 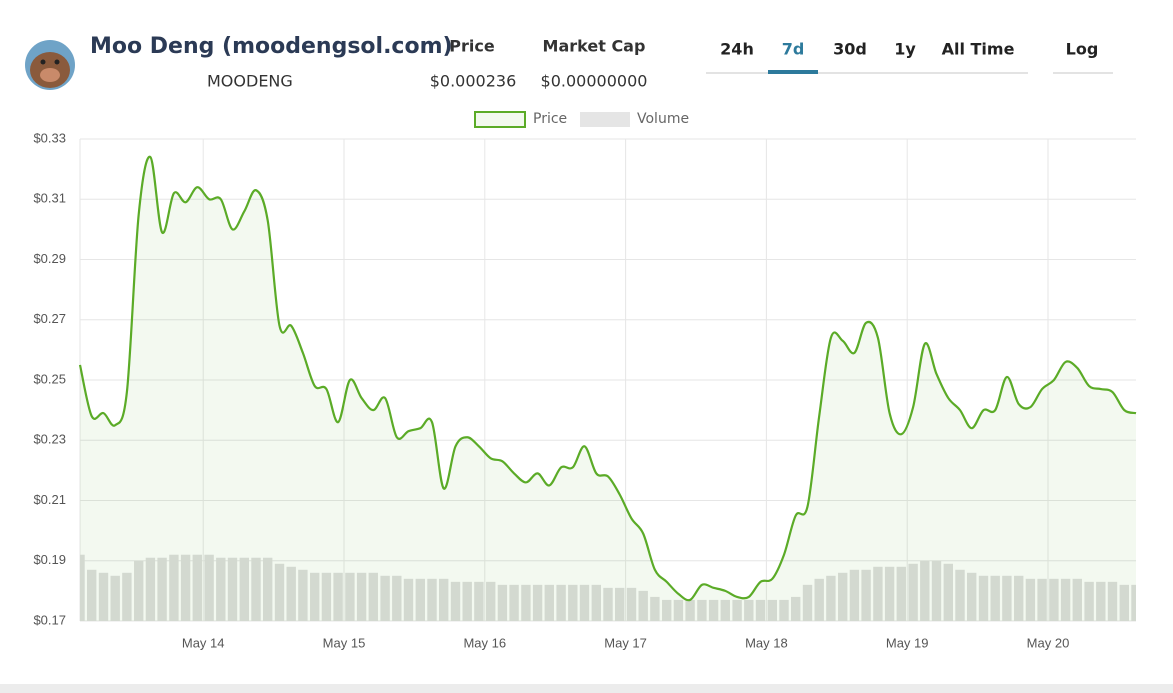 What do you see at coordinates (605, 119) in the screenshot?
I see `legend-swatch-volume` at bounding box center [605, 119].